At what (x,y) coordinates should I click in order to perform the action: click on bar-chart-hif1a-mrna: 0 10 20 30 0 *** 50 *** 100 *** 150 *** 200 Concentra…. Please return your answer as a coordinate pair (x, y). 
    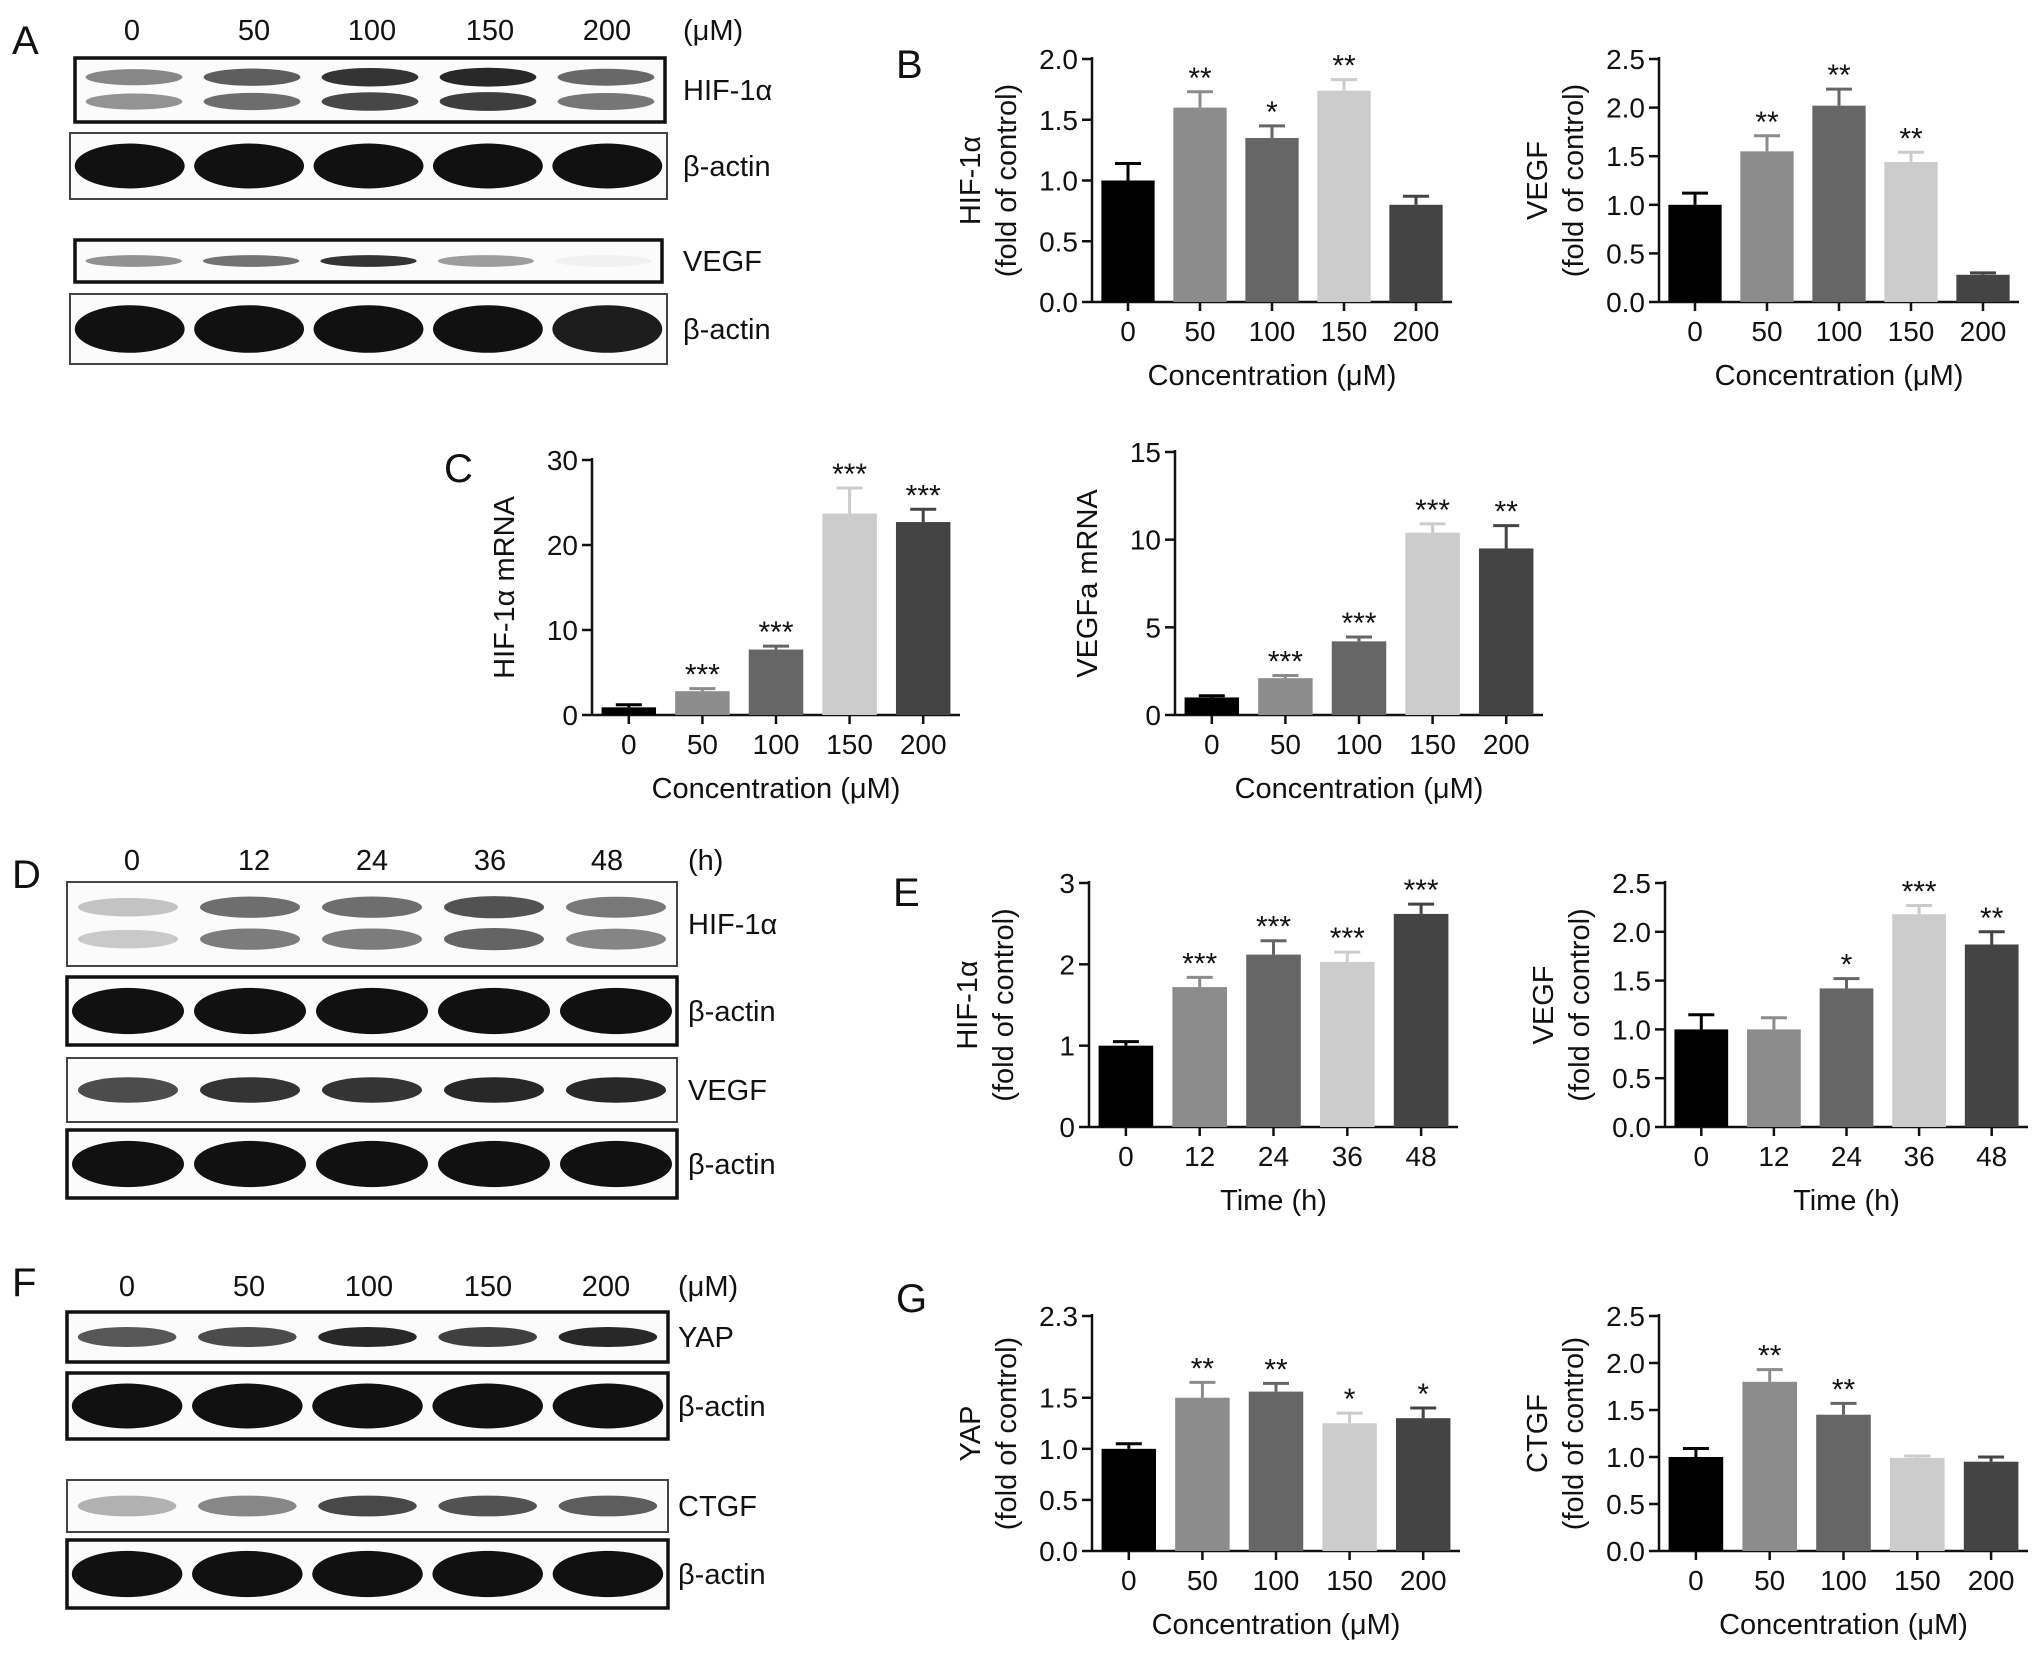
    Looking at the image, I should click on (724, 625).